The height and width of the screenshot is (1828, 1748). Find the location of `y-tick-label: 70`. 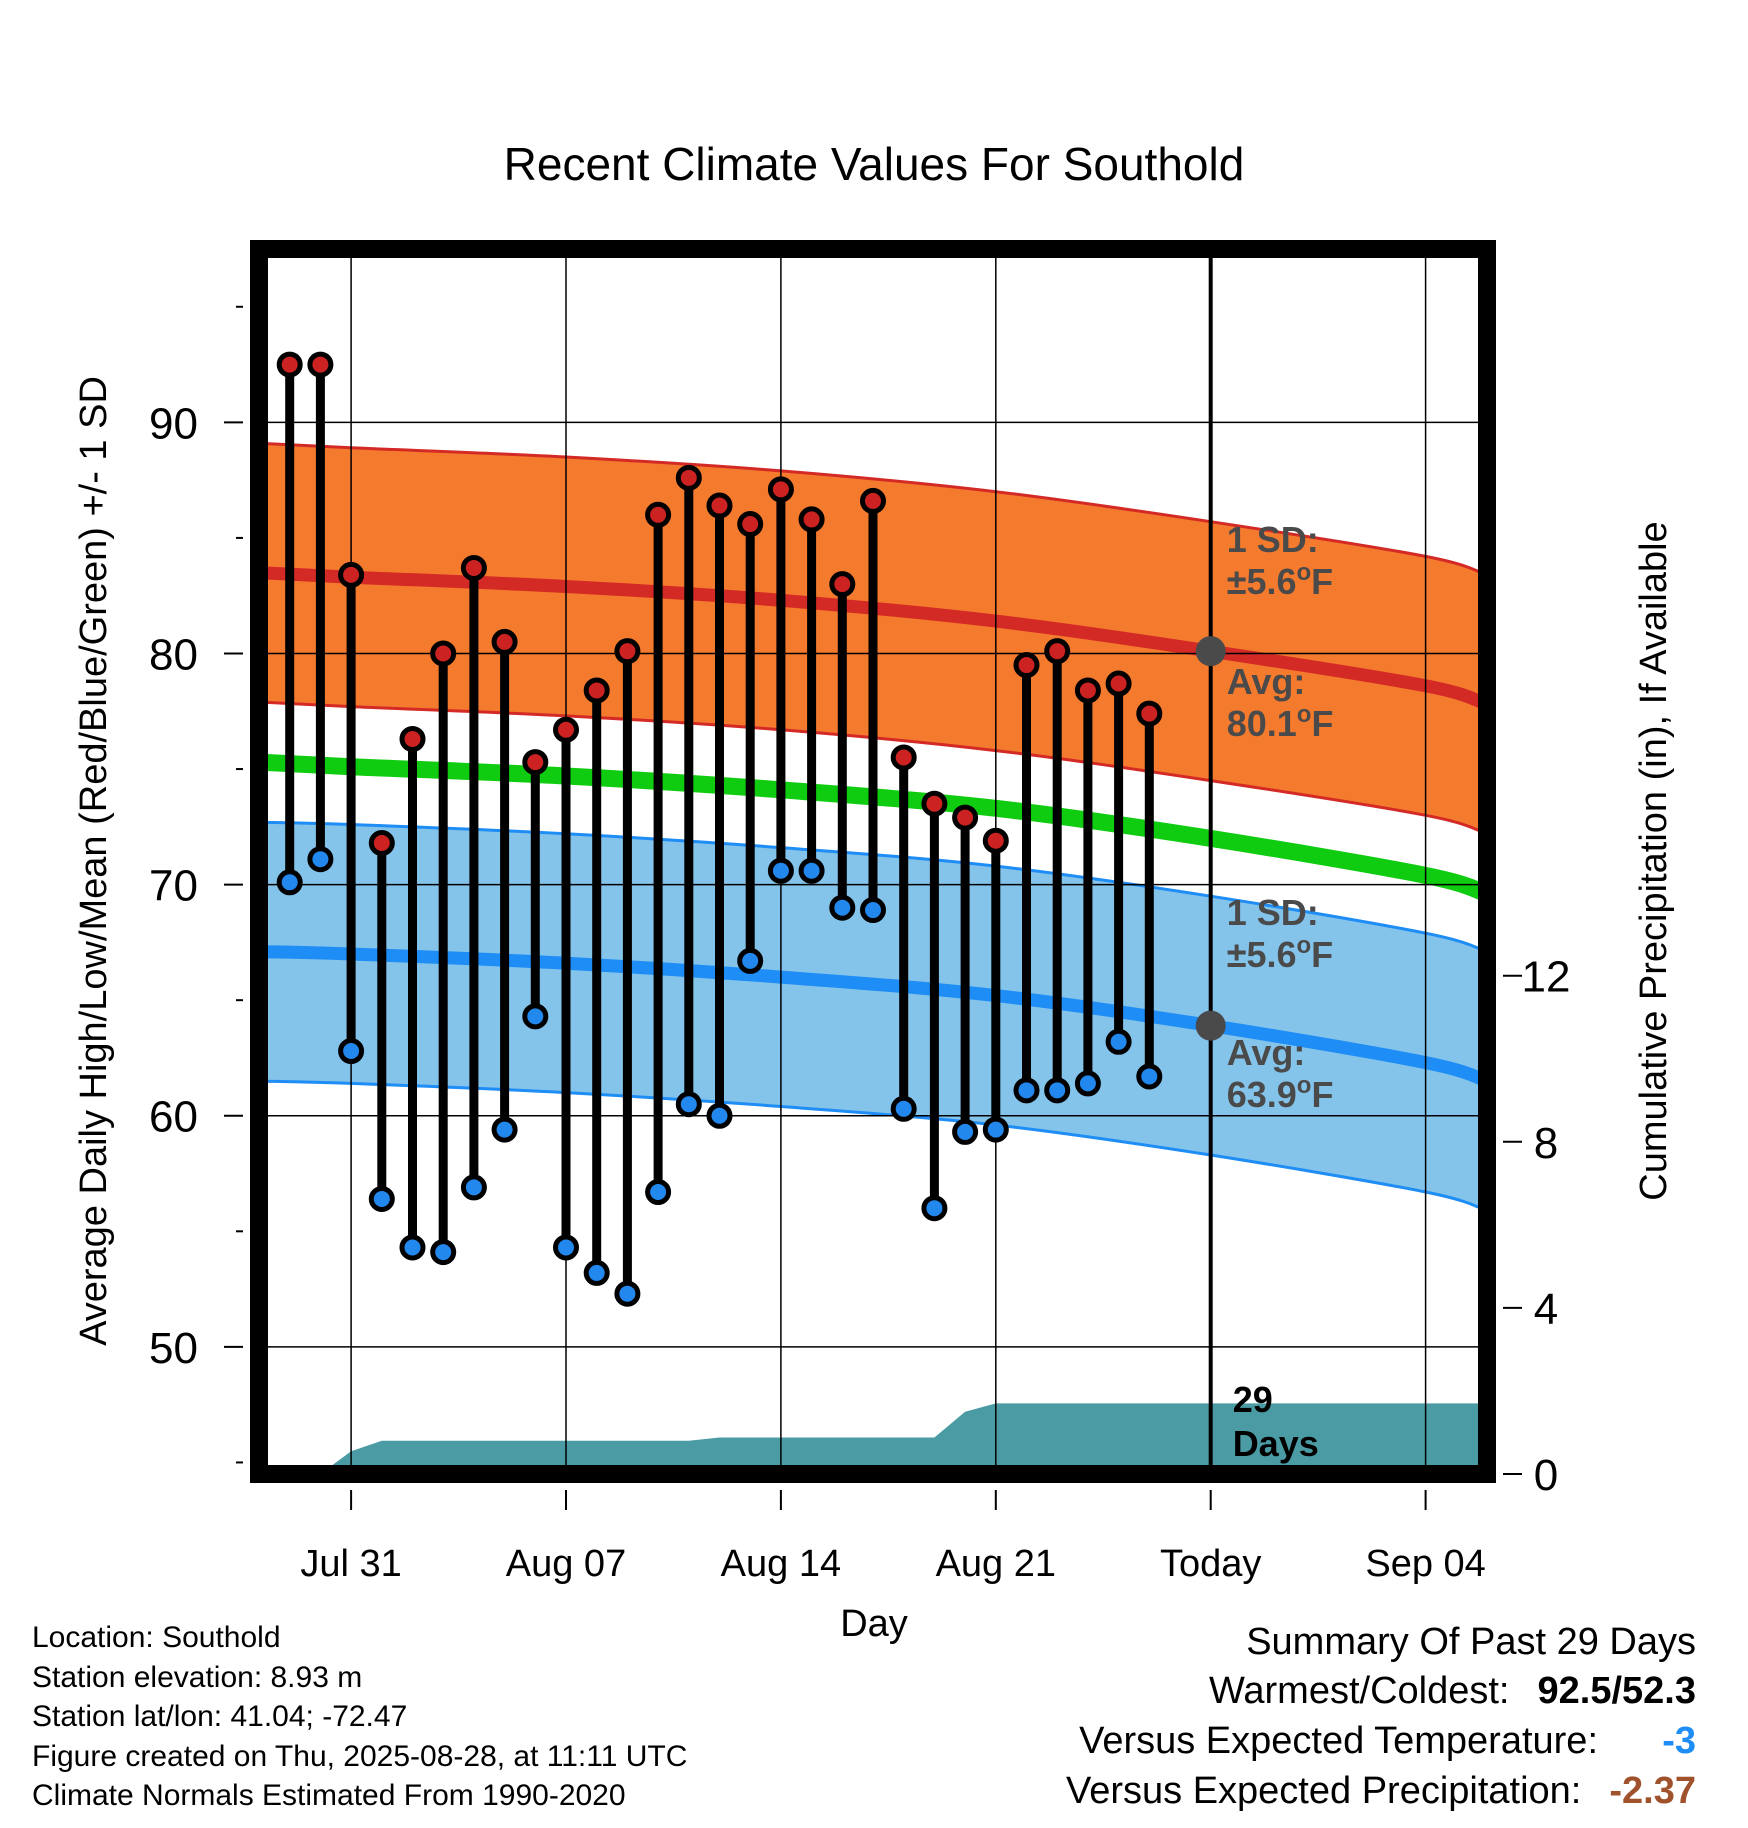

y-tick-label: 70 is located at coordinates (173, 886).